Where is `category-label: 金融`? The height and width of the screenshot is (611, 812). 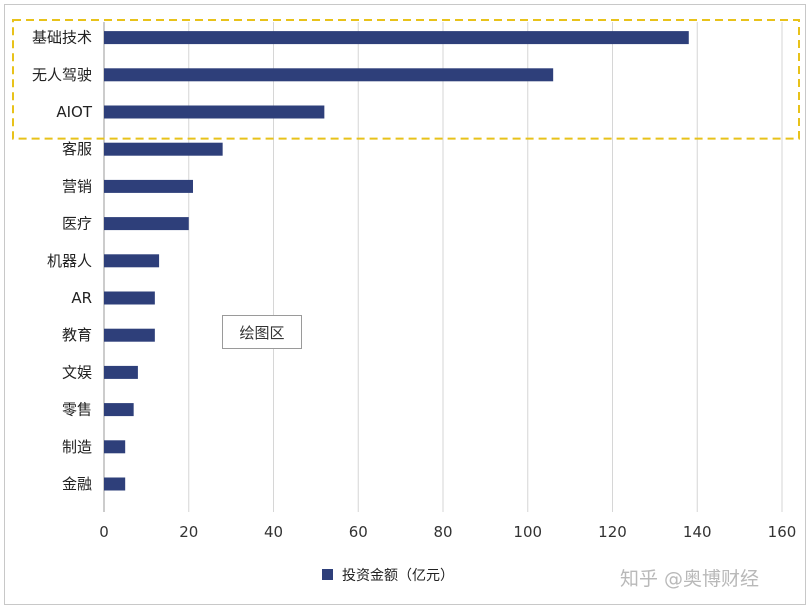 category-label: 金融 is located at coordinates (77, 484).